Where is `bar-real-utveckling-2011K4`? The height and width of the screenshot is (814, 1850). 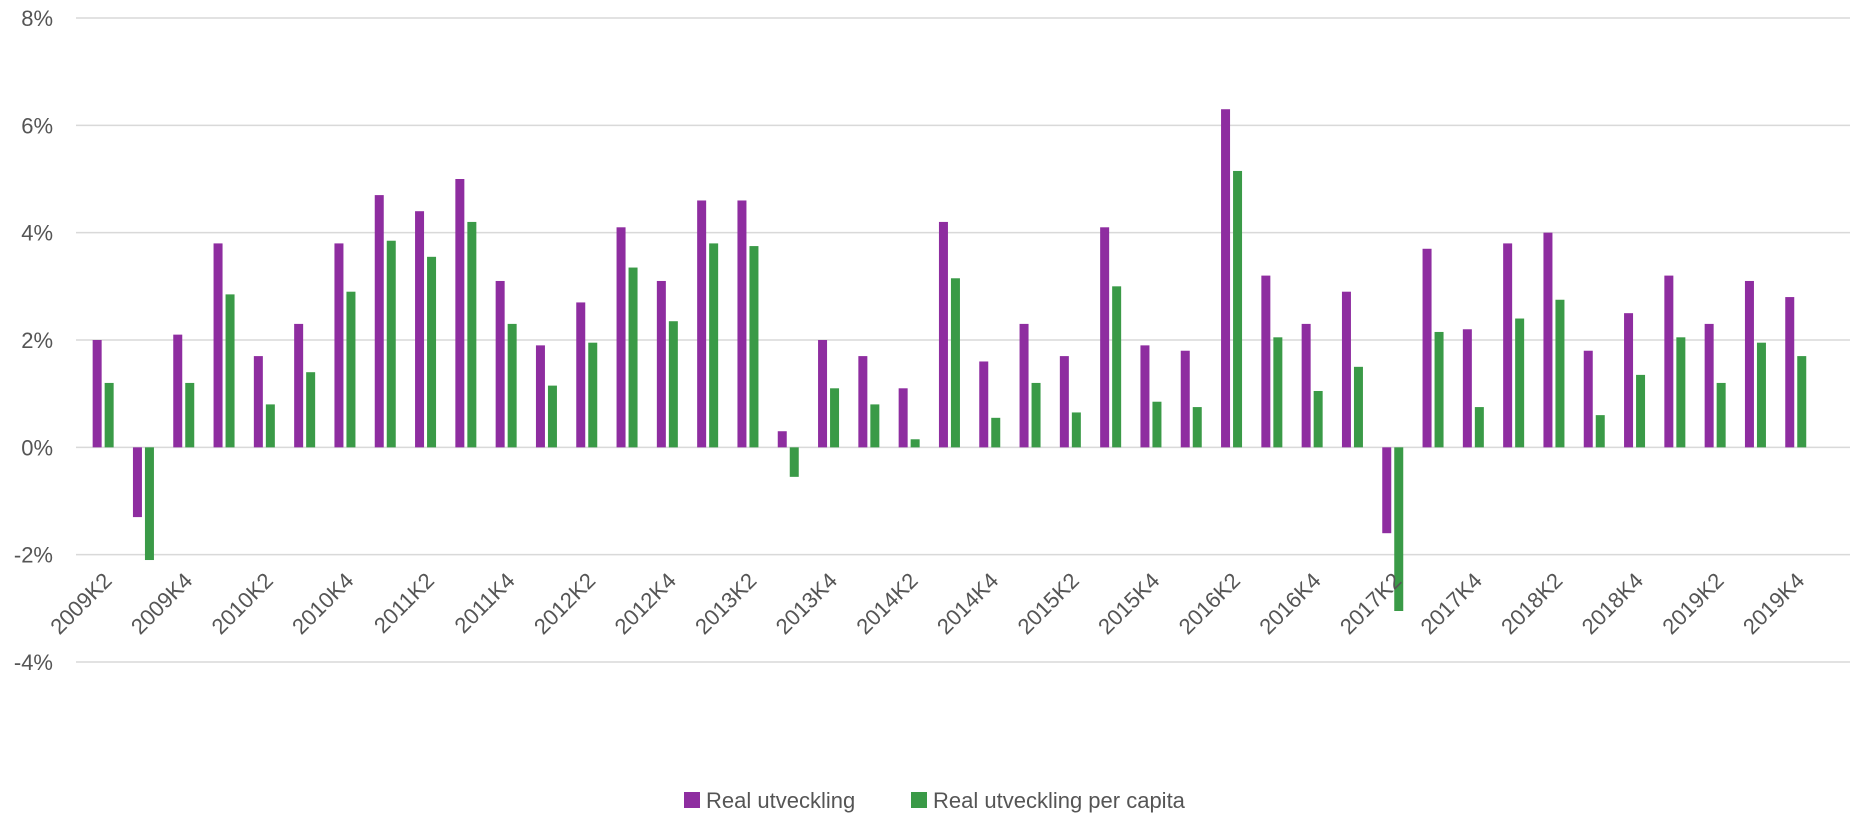
bar-real-utveckling-2011K4 is located at coordinates (500, 364).